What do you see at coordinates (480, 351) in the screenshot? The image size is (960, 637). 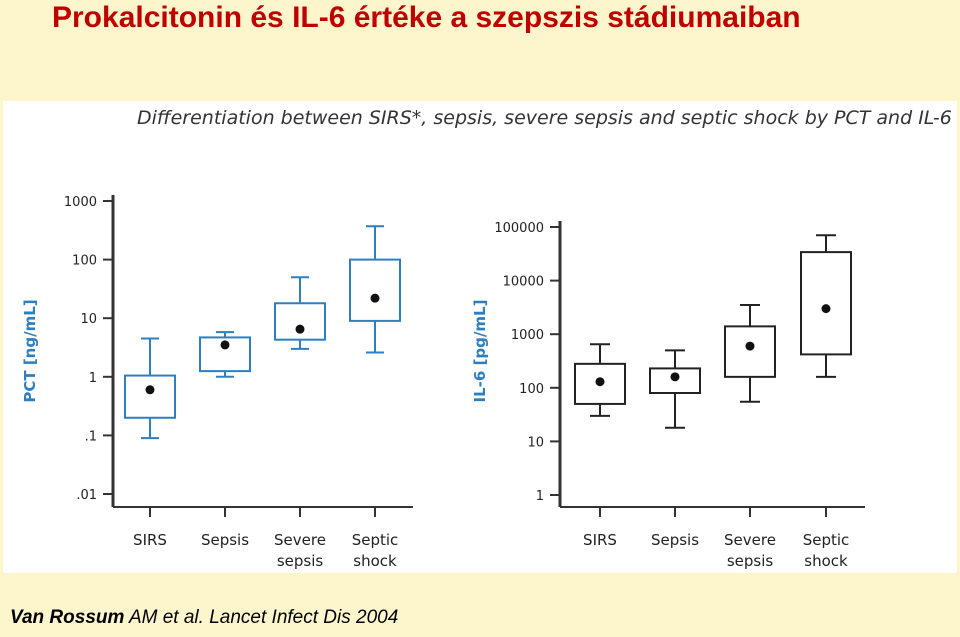 I see `y-axis-label: IL-6 [pg/mL]` at bounding box center [480, 351].